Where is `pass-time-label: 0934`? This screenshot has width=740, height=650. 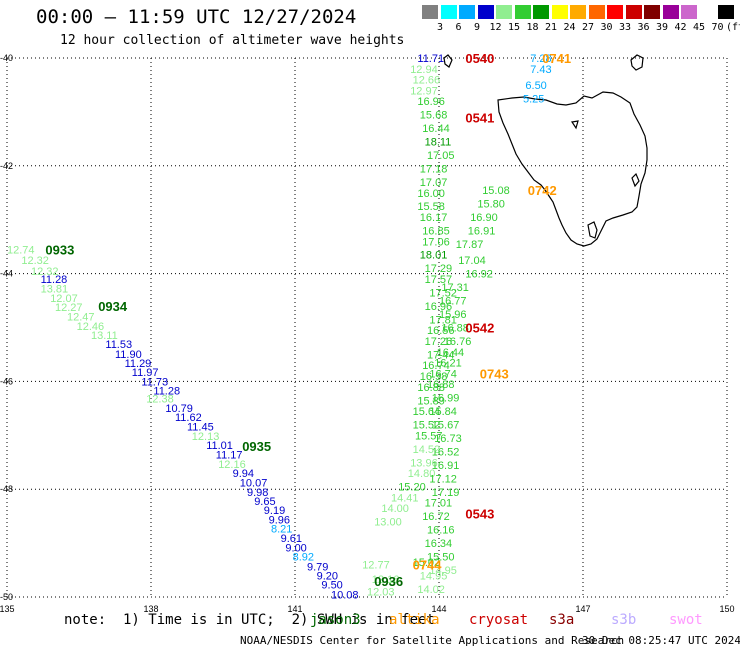 pass-time-label: 0934 is located at coordinates (113, 306).